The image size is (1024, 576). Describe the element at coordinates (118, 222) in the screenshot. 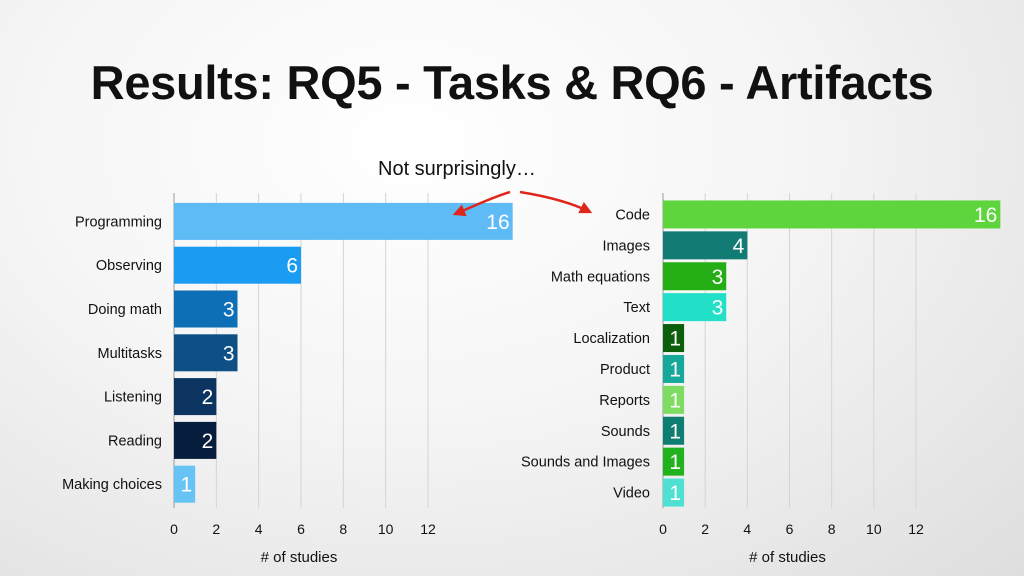

I see `category-label: Programming` at that location.